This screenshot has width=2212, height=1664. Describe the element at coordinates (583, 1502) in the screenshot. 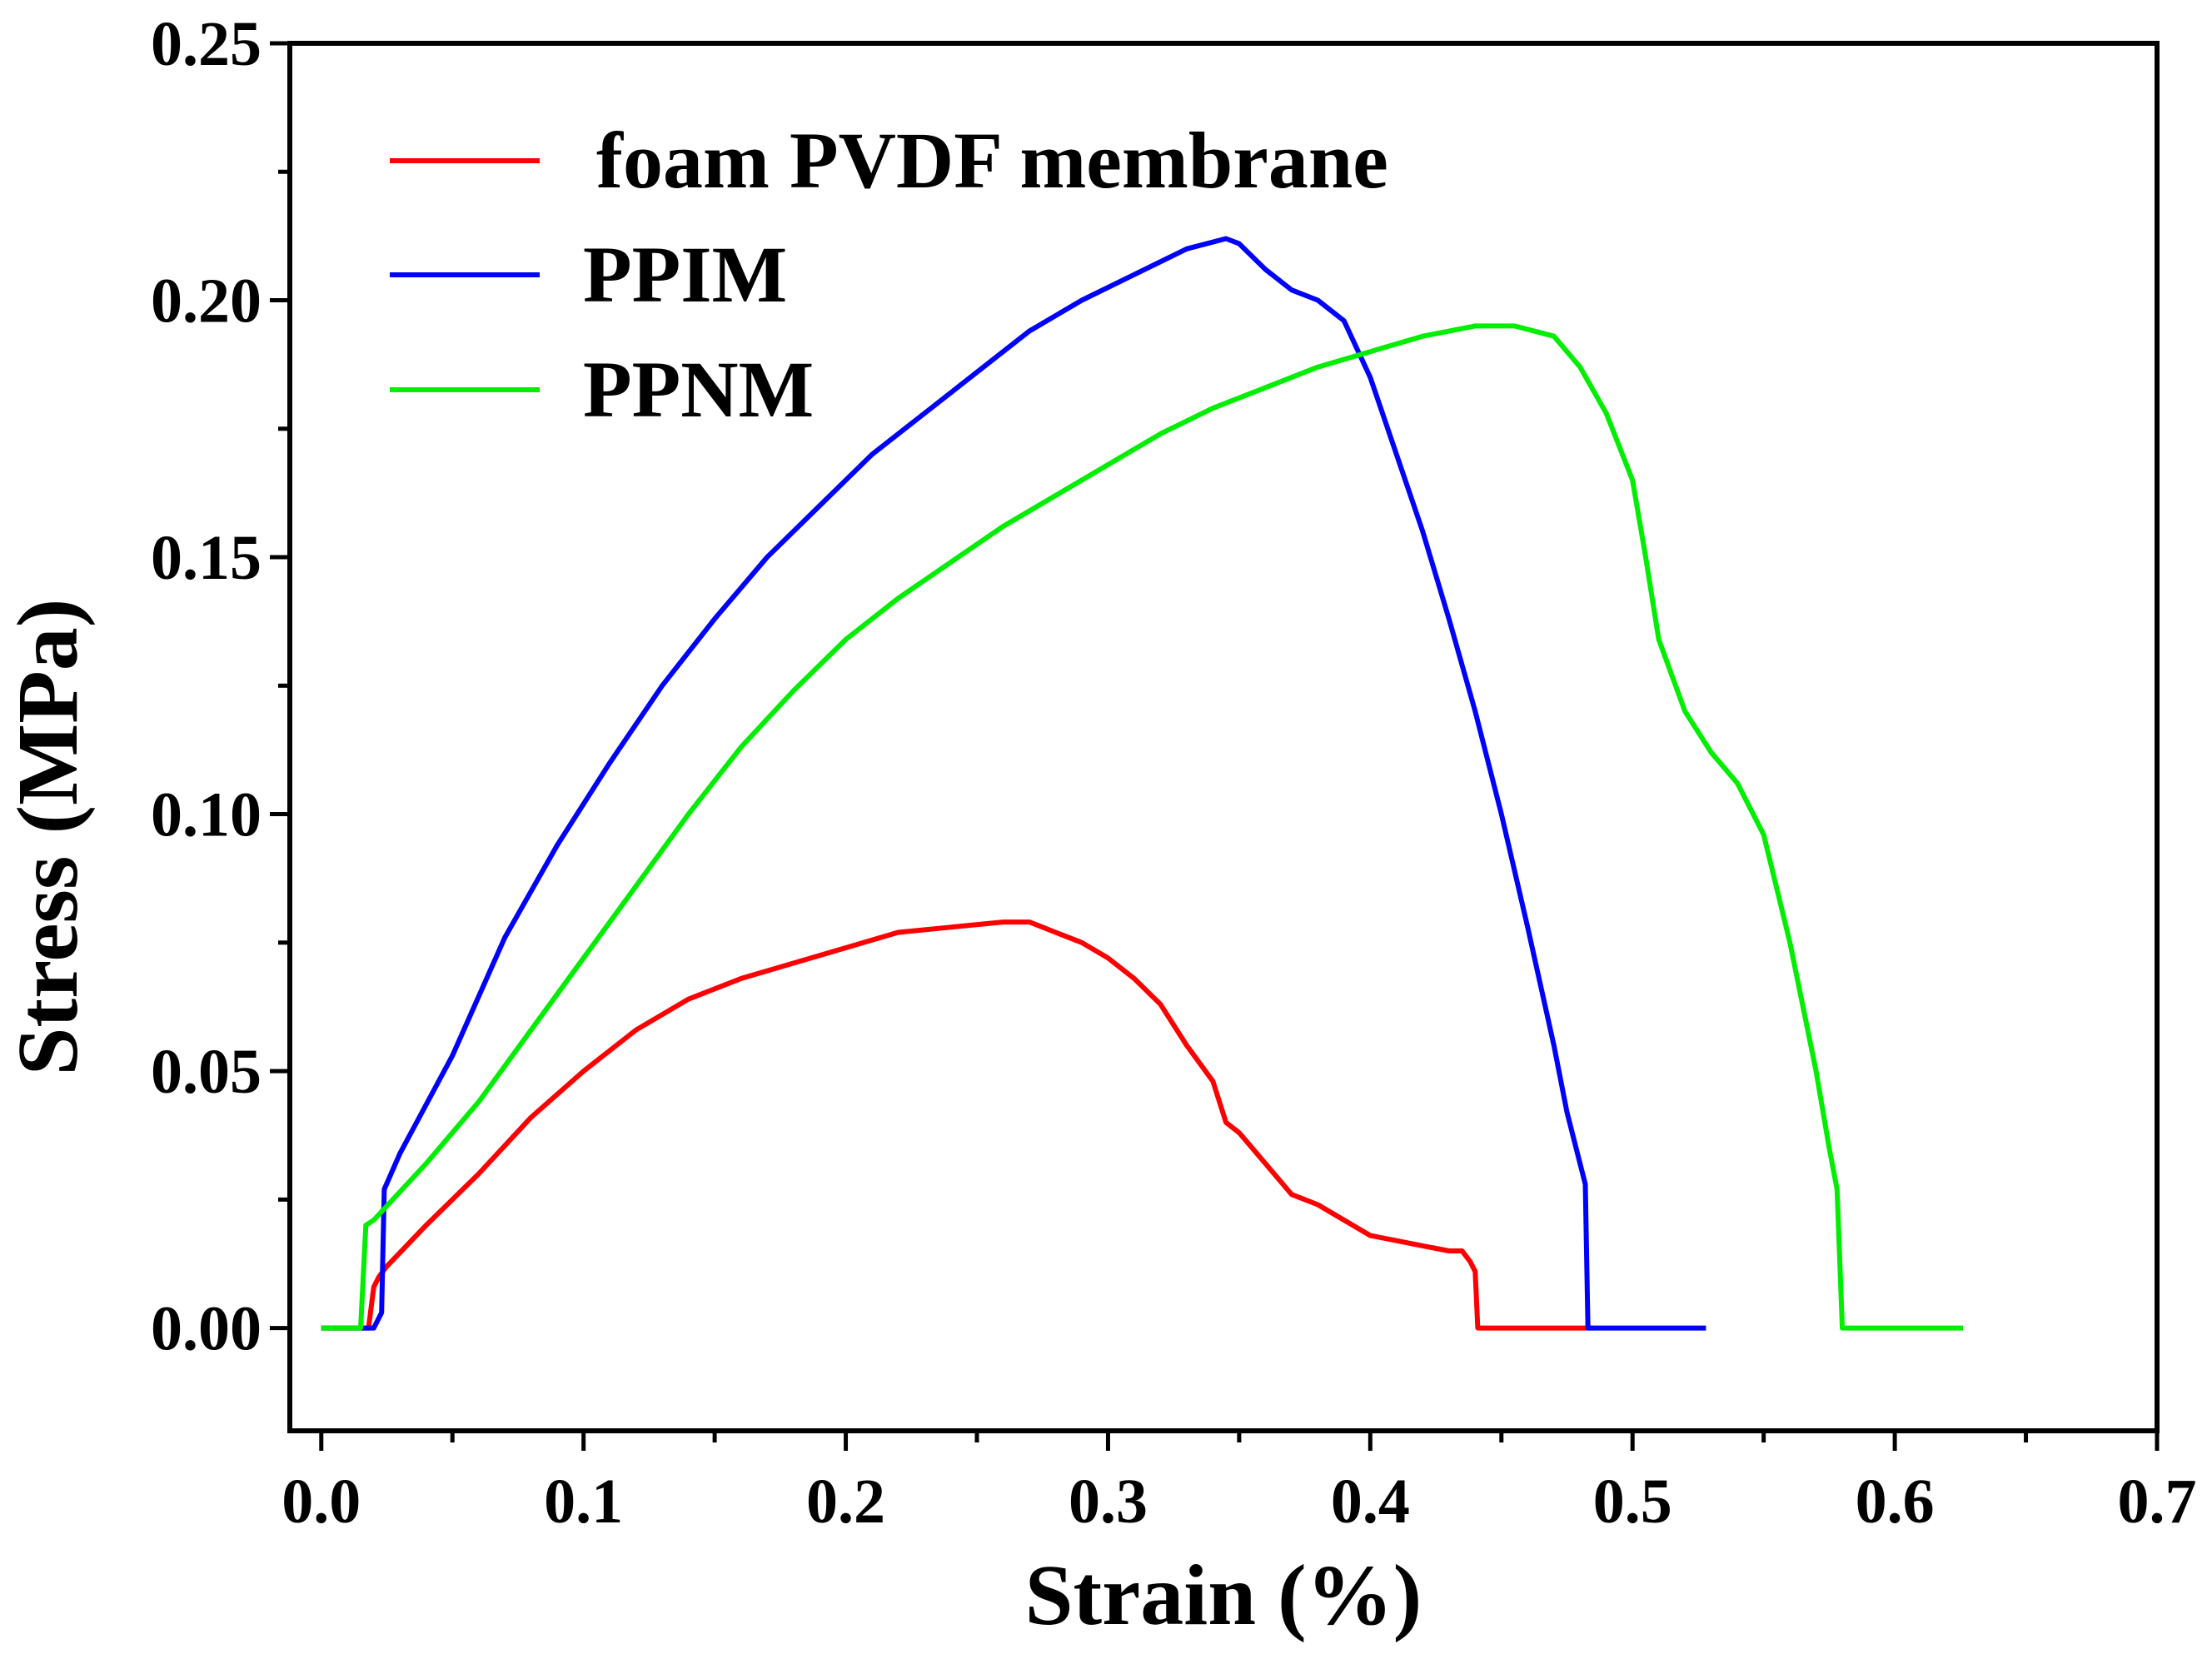

I see `x-tick-label: 0.1` at that location.